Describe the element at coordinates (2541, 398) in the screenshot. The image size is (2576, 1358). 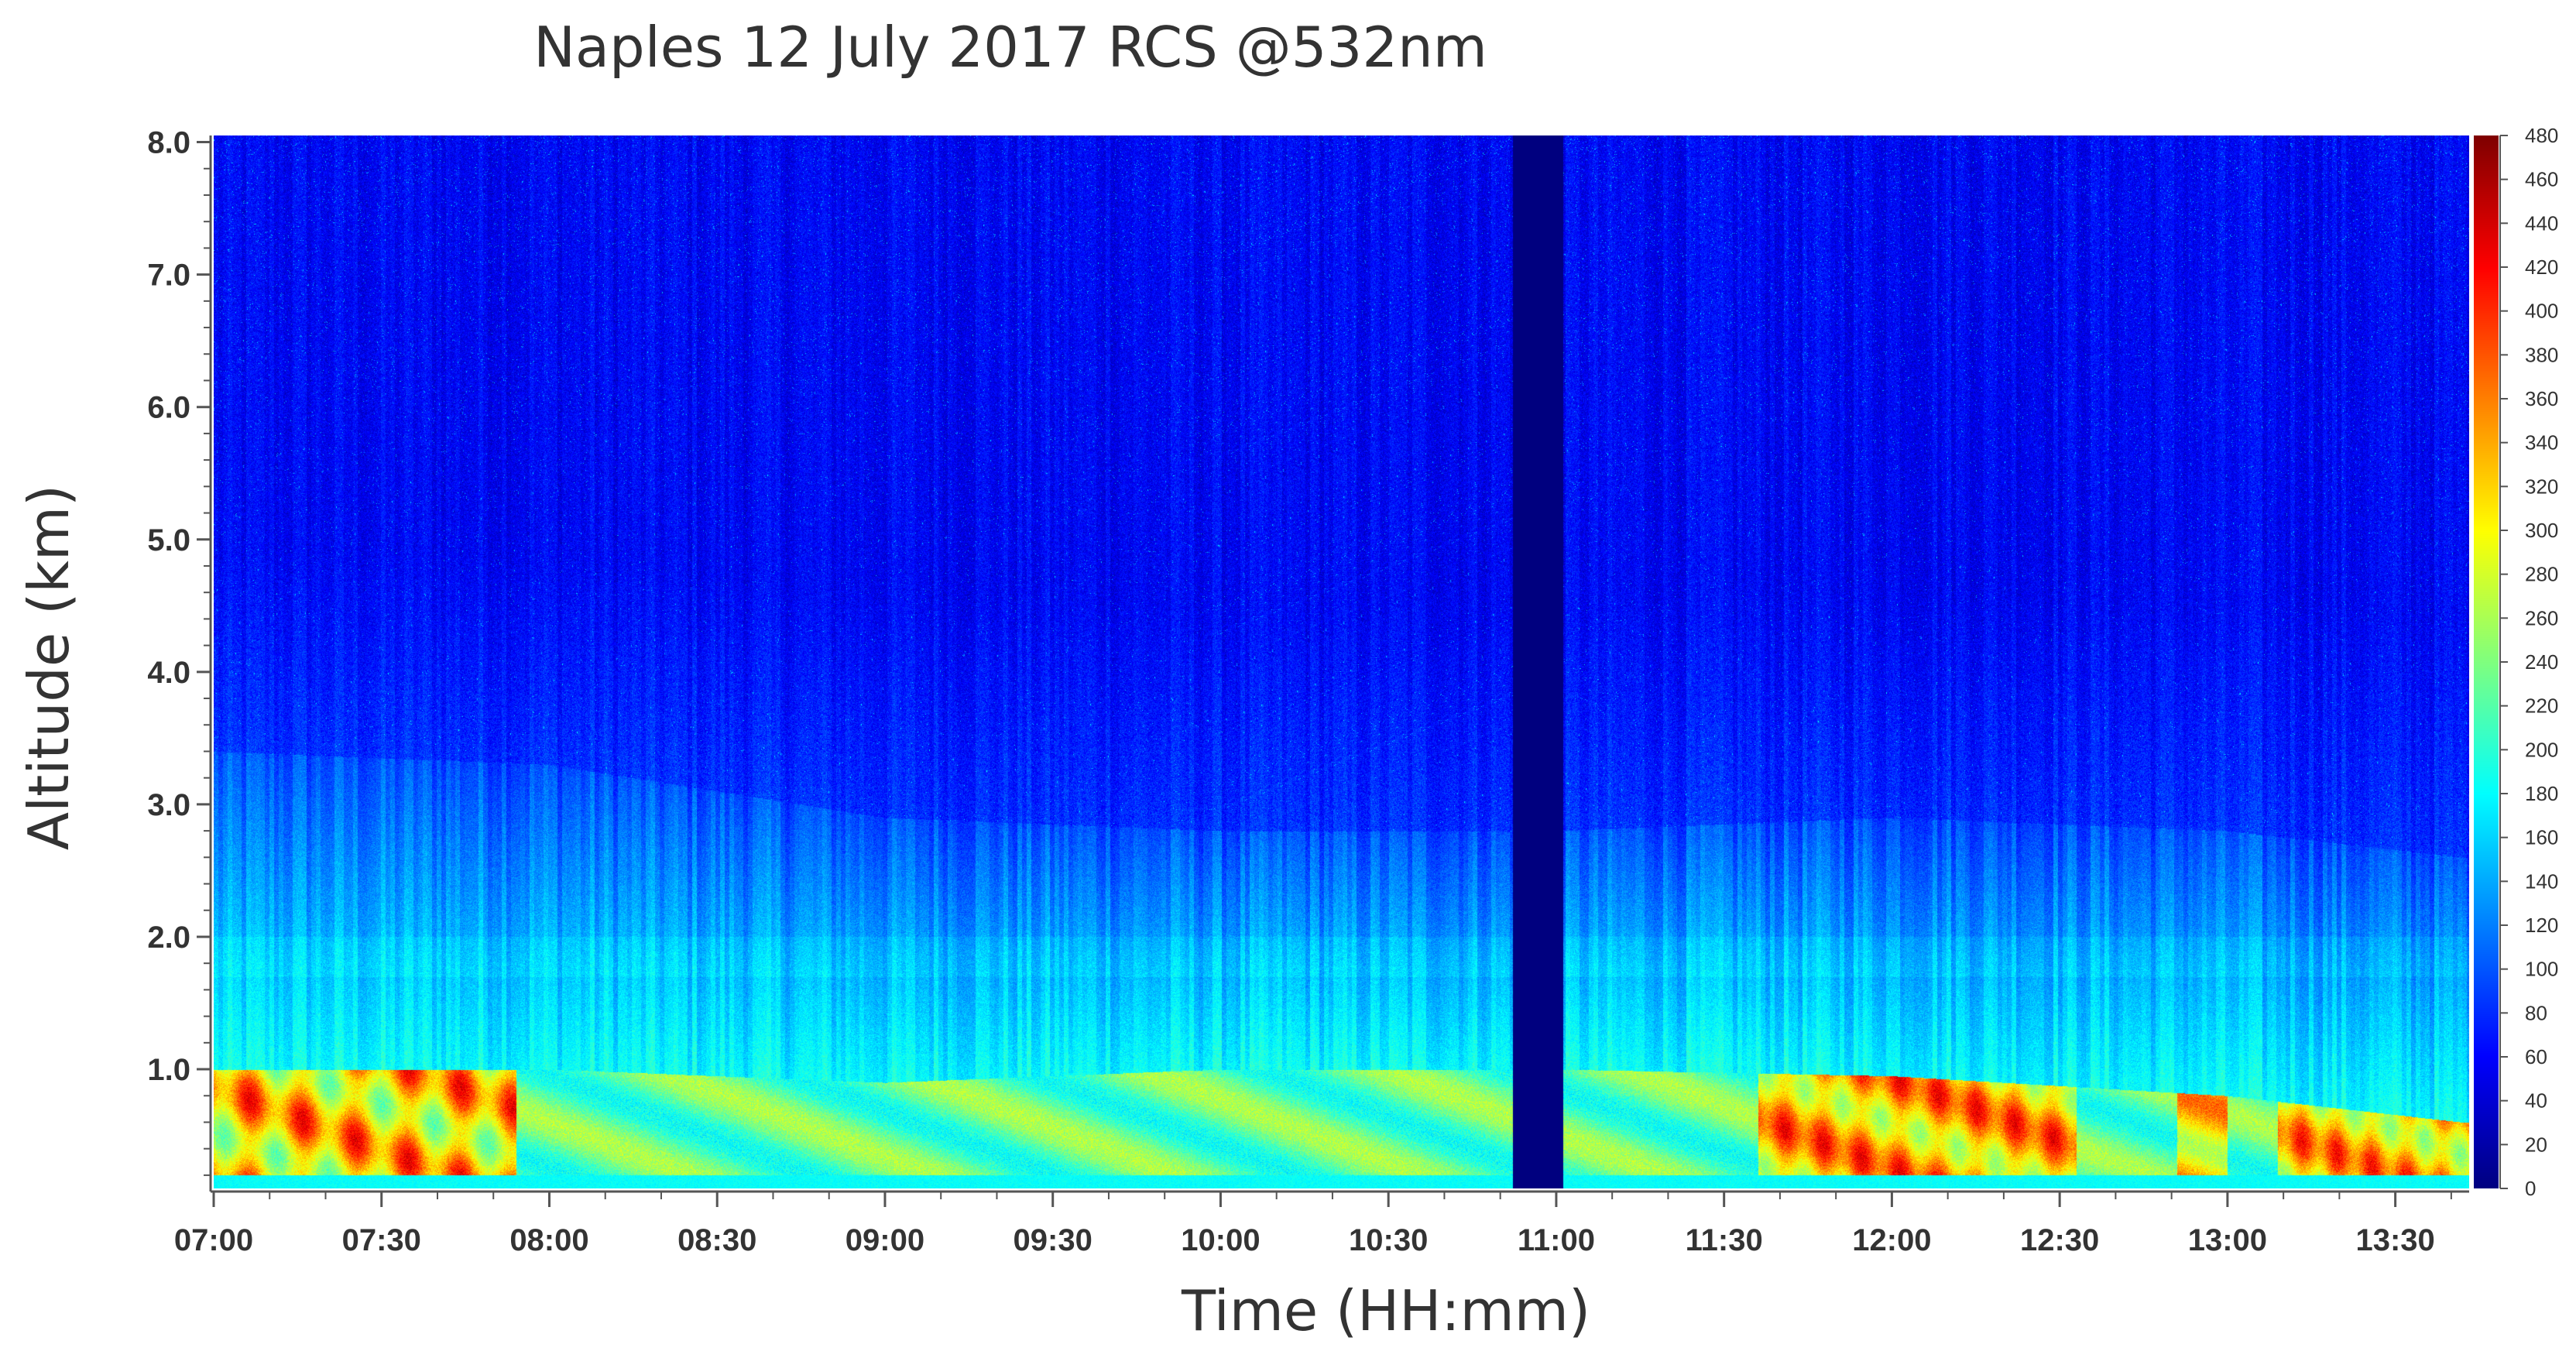
I see `colorbar-tick-label: 360` at that location.